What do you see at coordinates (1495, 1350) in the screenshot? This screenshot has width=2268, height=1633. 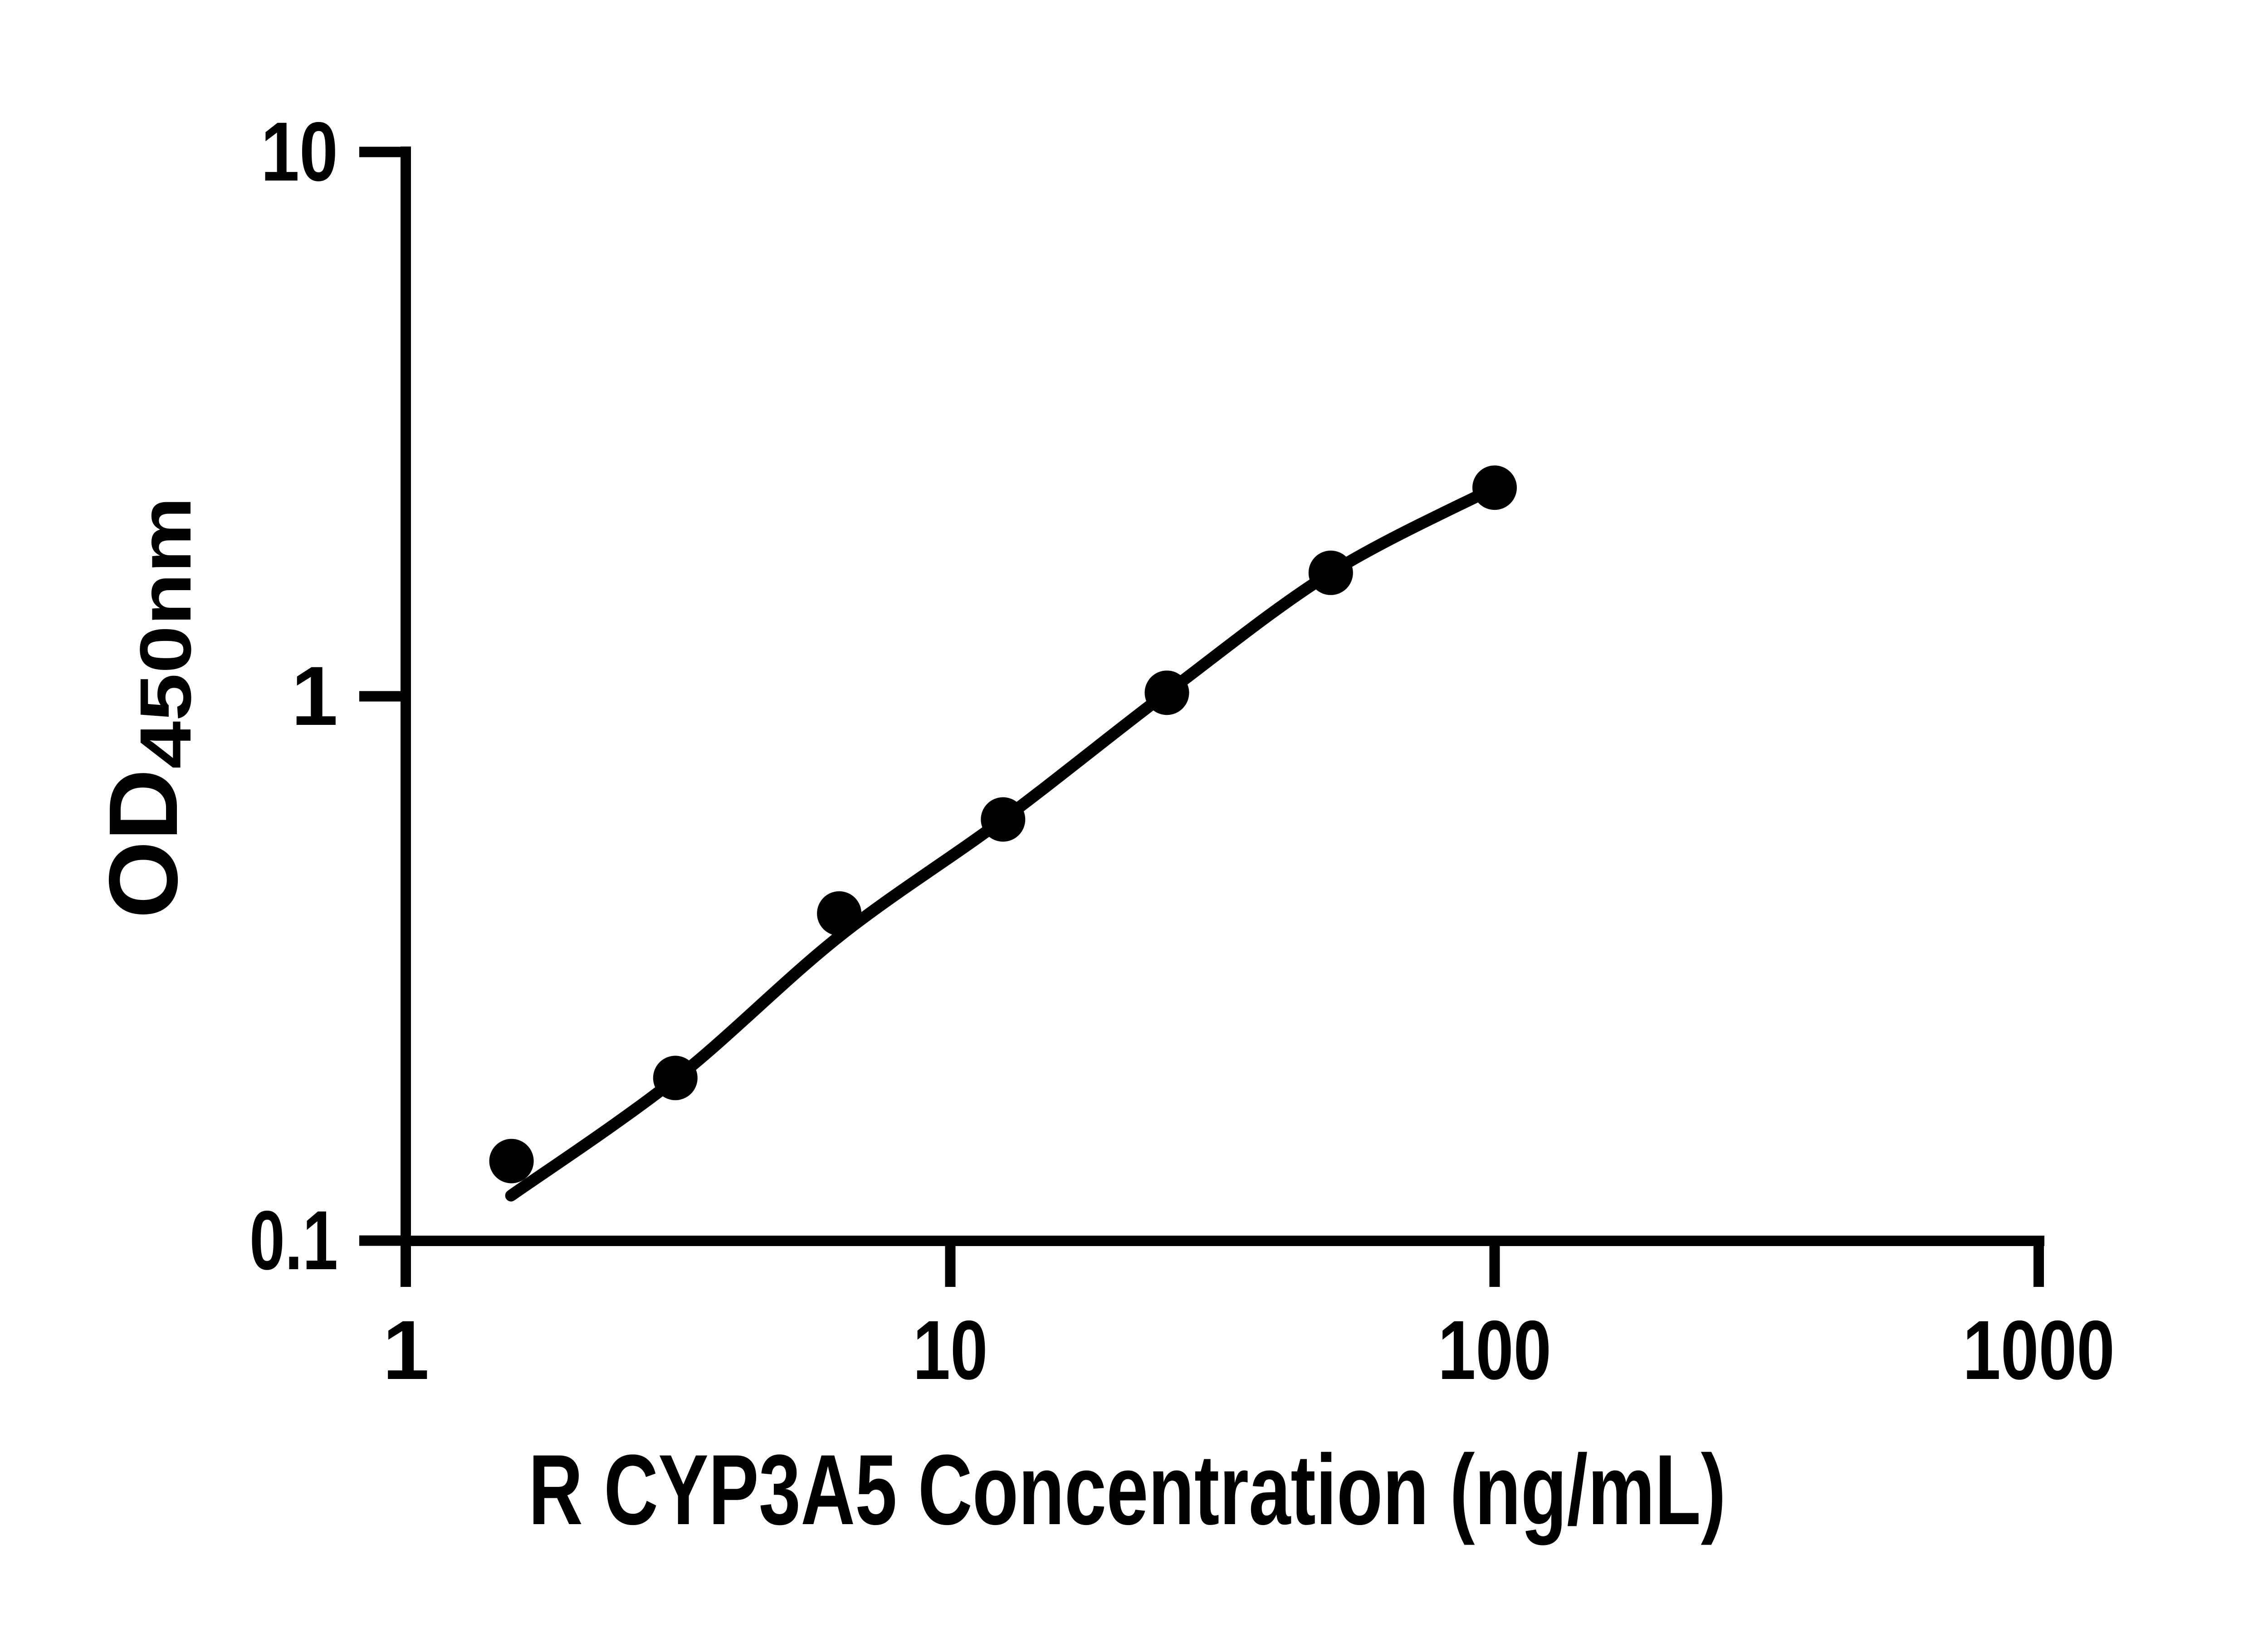 I see `x-tick-label-100: 100` at bounding box center [1495, 1350].